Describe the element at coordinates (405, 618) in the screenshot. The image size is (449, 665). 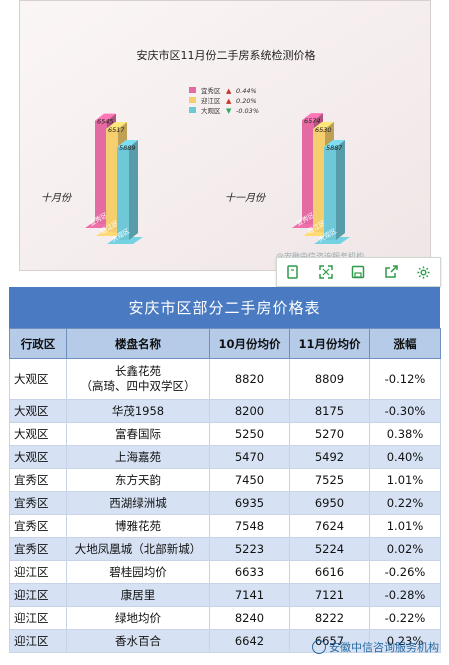
I see `cell-change: -0.22%` at that location.